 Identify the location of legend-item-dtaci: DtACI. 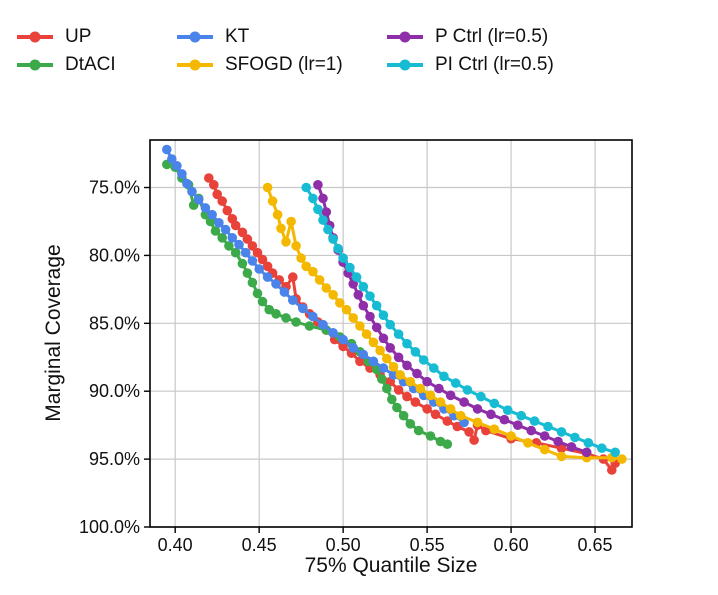
(65, 65).